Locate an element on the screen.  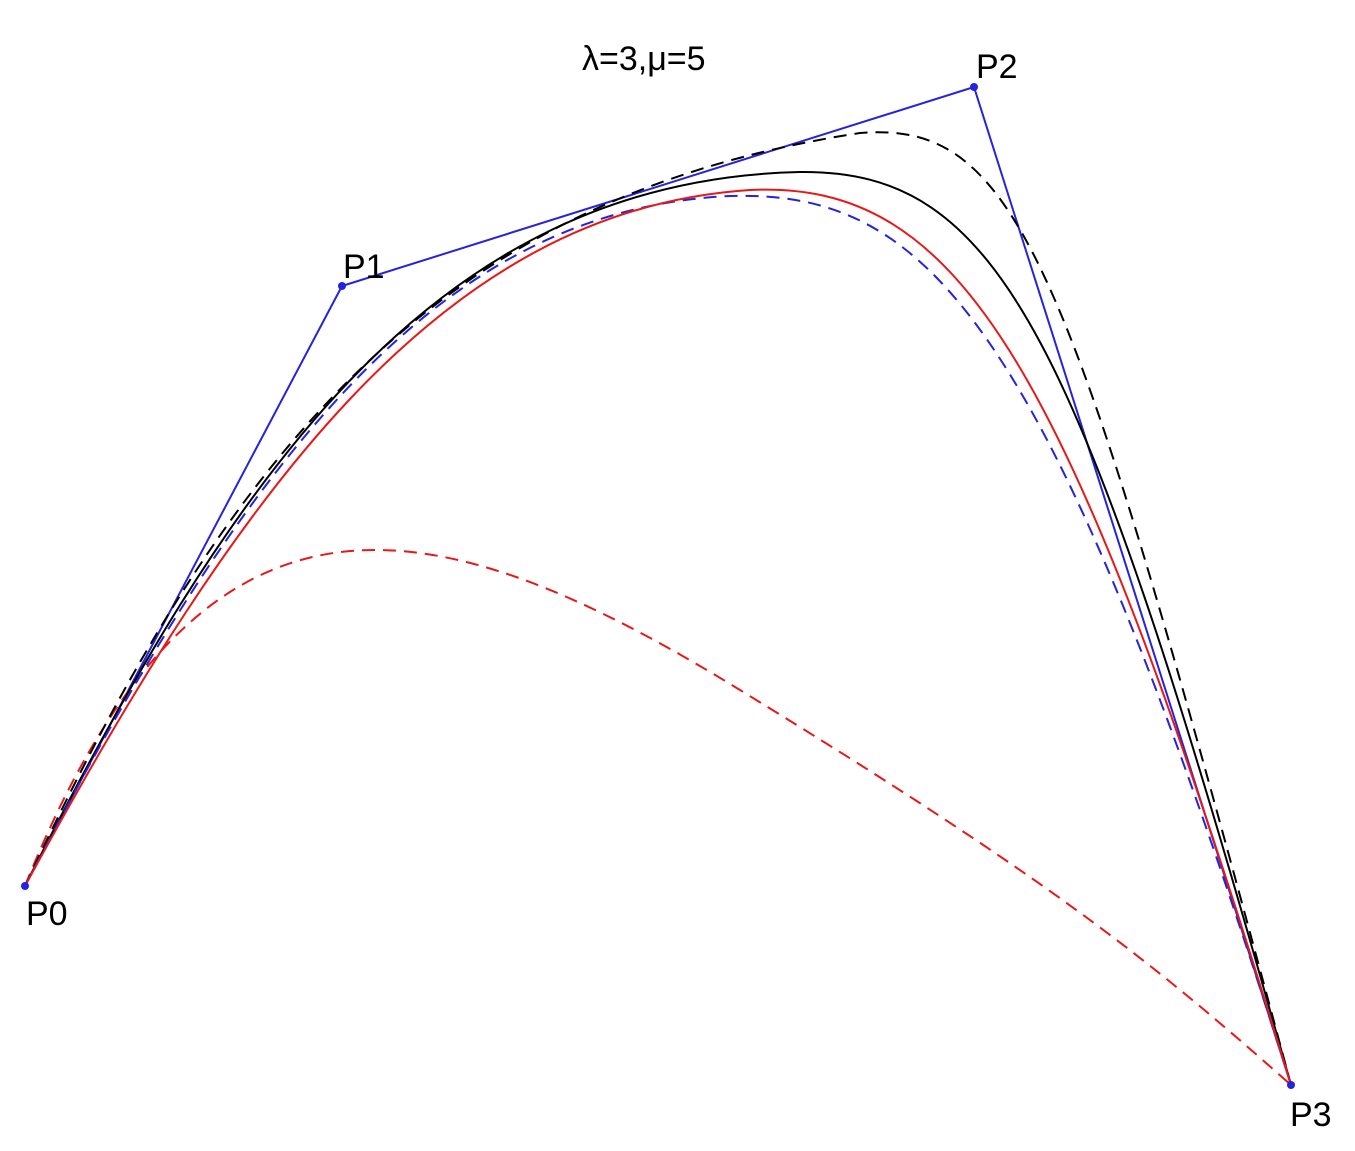
control-point-p0 is located at coordinates (25, 886).